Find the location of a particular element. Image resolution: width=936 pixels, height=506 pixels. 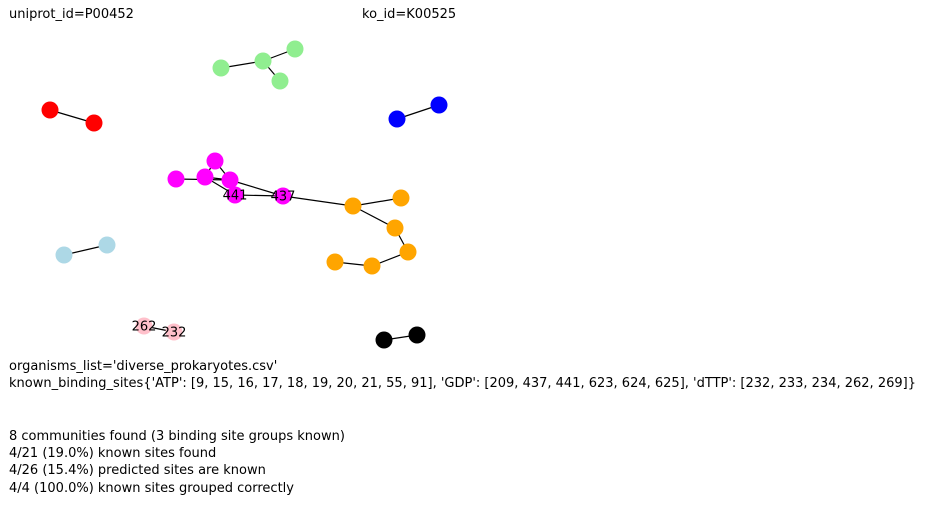

node-label-437: 437 is located at coordinates (283, 197).